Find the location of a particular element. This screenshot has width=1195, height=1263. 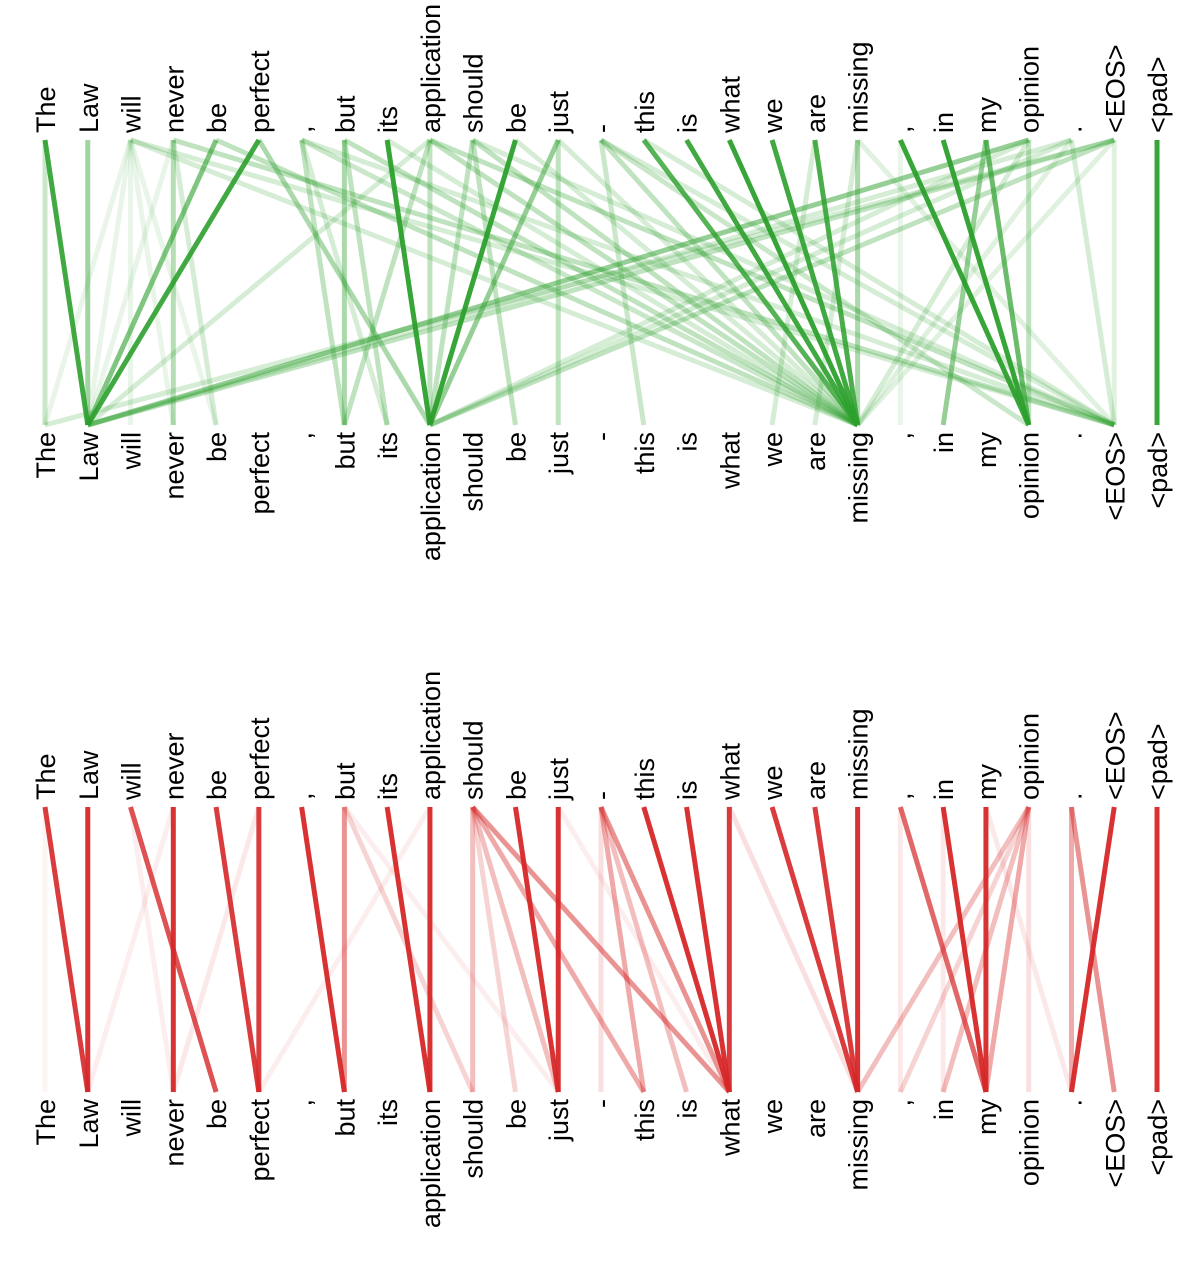

top-token-label: <pad> is located at coordinates (1158, 761).